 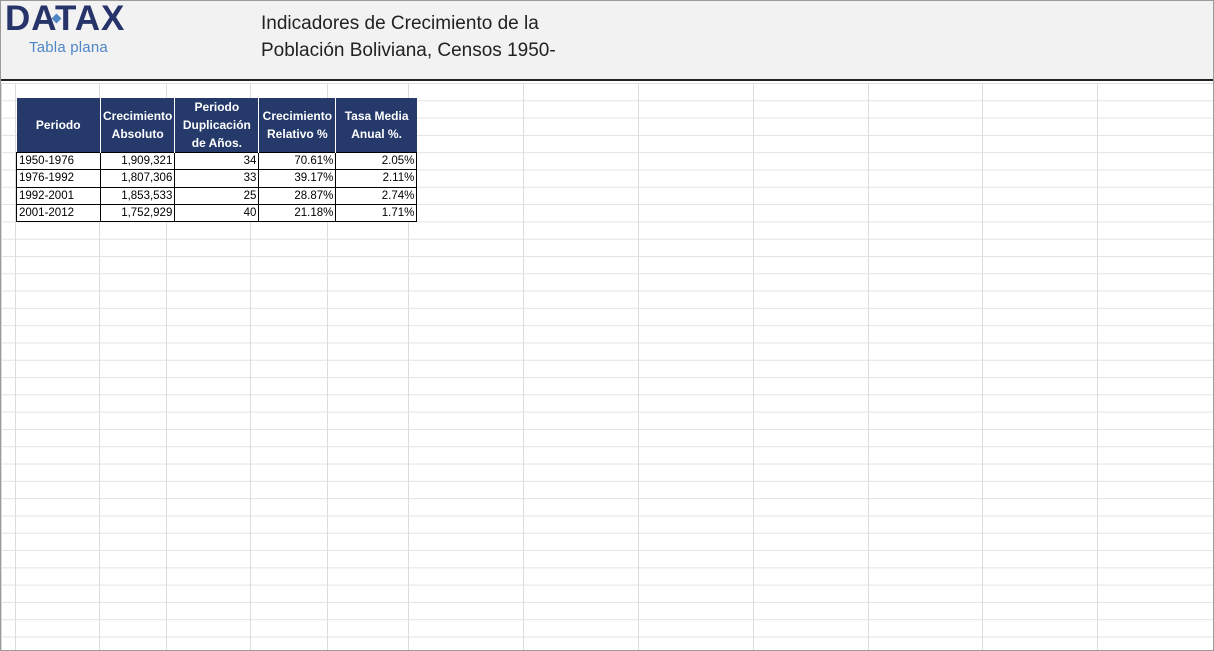 I want to click on header-cell-crecimiento-relativo: Crecimiento Relativo %, so click(x=297, y=125).